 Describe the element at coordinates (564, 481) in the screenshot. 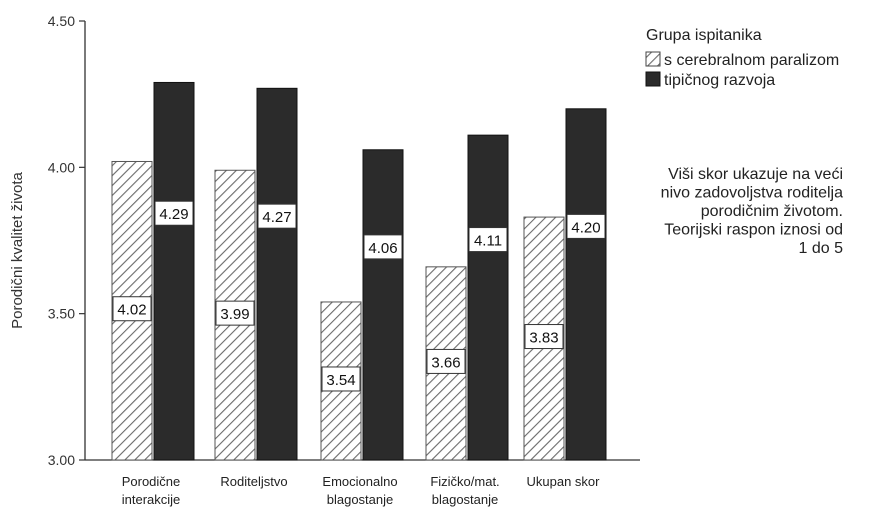

I see `x-tick-label: Ukupan skor` at that location.